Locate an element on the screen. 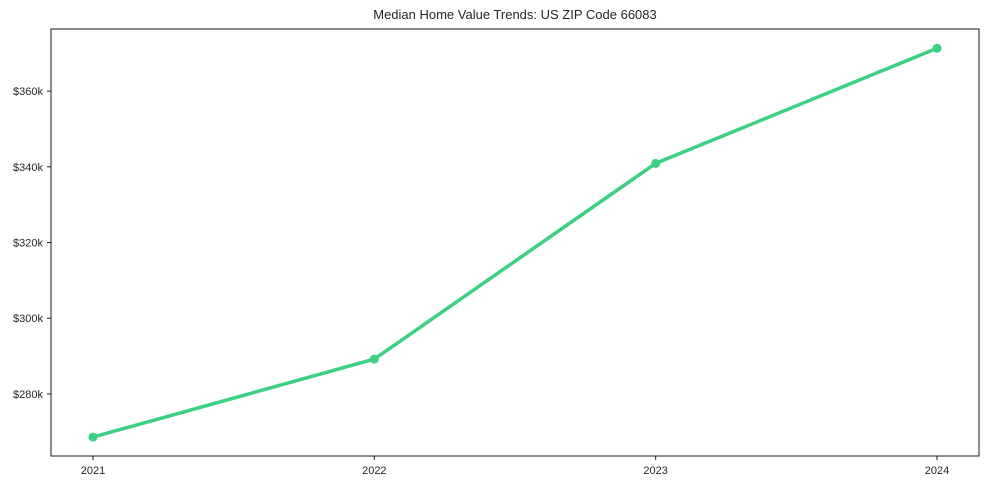 Image resolution: width=990 pixels, height=490 pixels. x-tick-label: 2023 is located at coordinates (655, 471).